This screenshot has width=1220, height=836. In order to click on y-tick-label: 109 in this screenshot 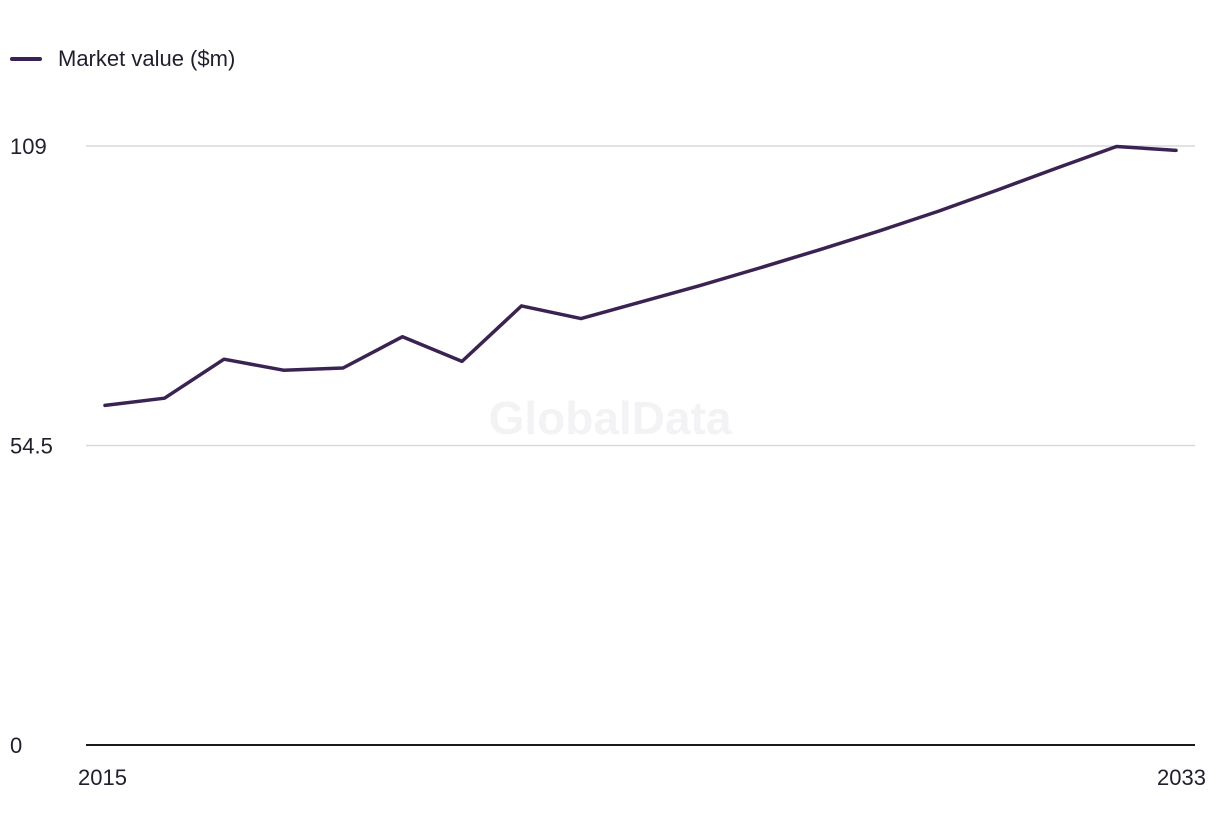, I will do `click(28, 146)`.